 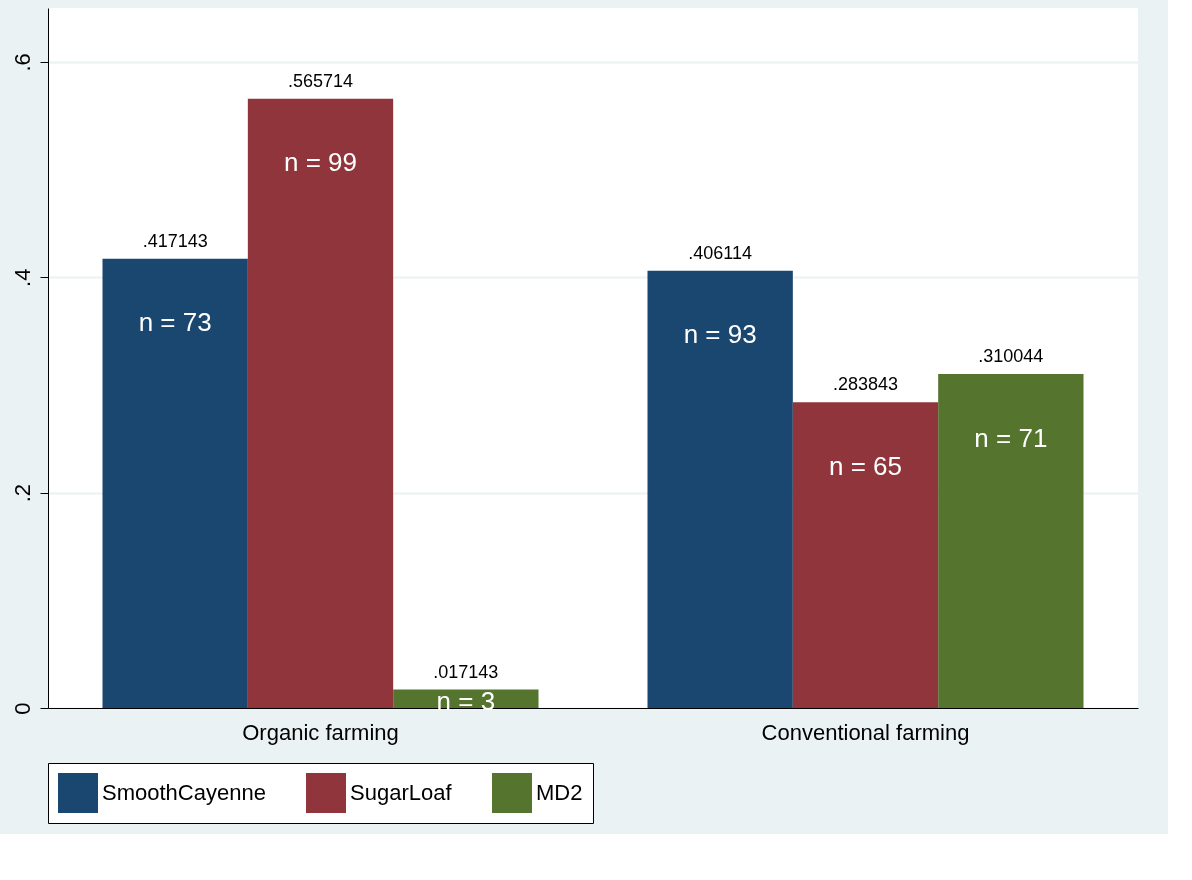 What do you see at coordinates (184, 792) in the screenshot?
I see `legend-label: SmoothCayenne` at bounding box center [184, 792].